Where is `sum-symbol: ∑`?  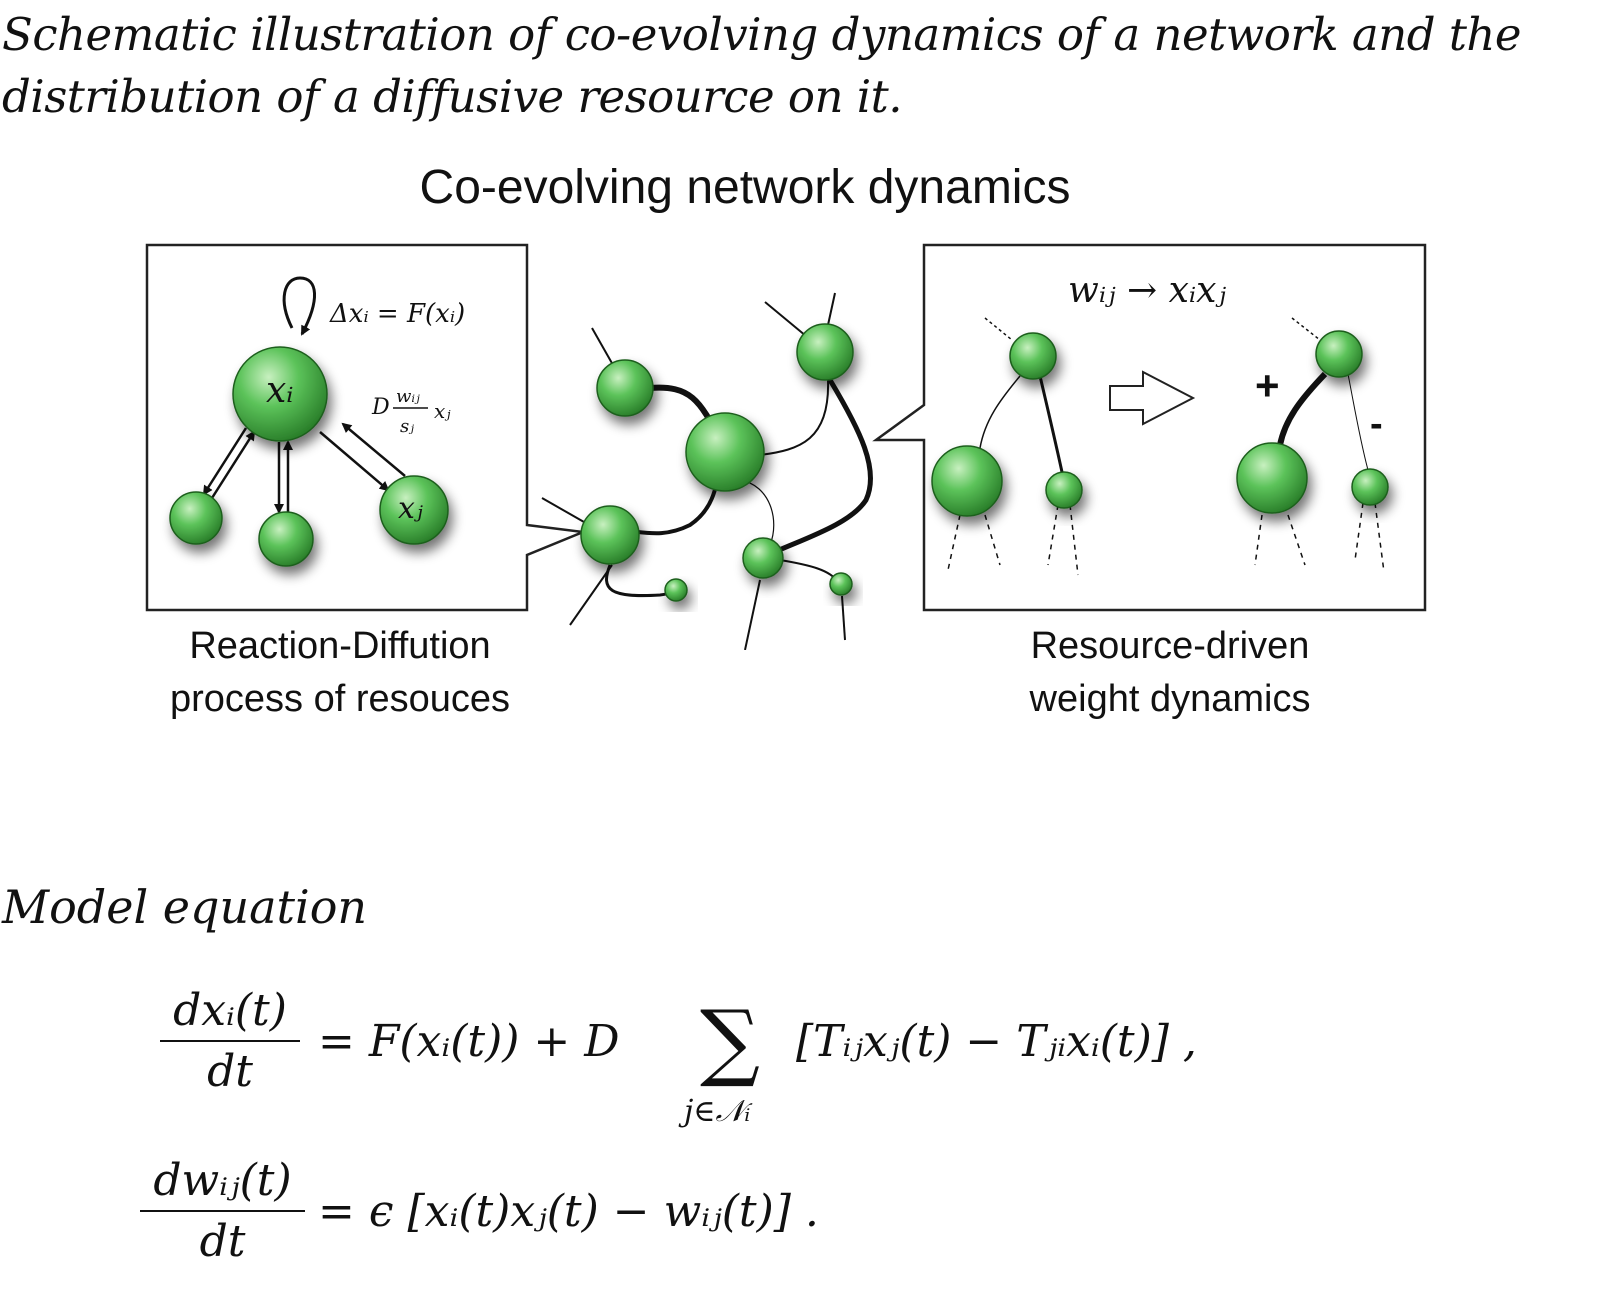
sum-symbol: ∑ is located at coordinates (730, 1041).